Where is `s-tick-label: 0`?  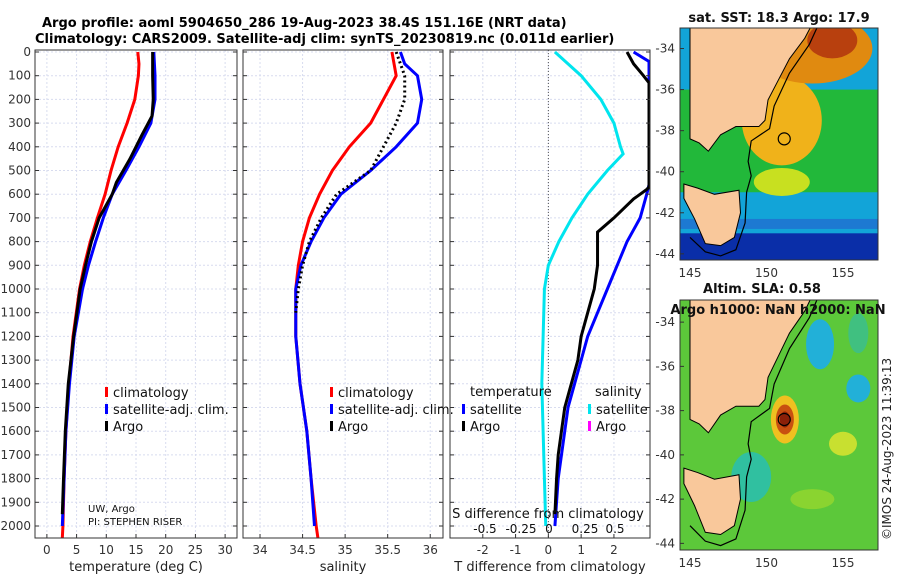
s-tick-label: 0 is located at coordinates (549, 529).